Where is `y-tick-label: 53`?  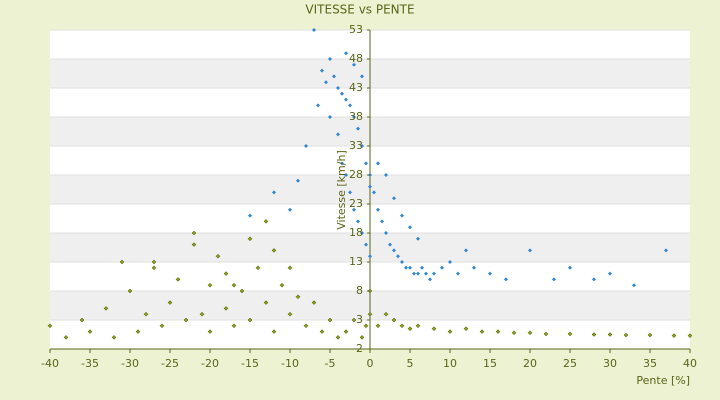
y-tick-label: 53 is located at coordinates (356, 29).